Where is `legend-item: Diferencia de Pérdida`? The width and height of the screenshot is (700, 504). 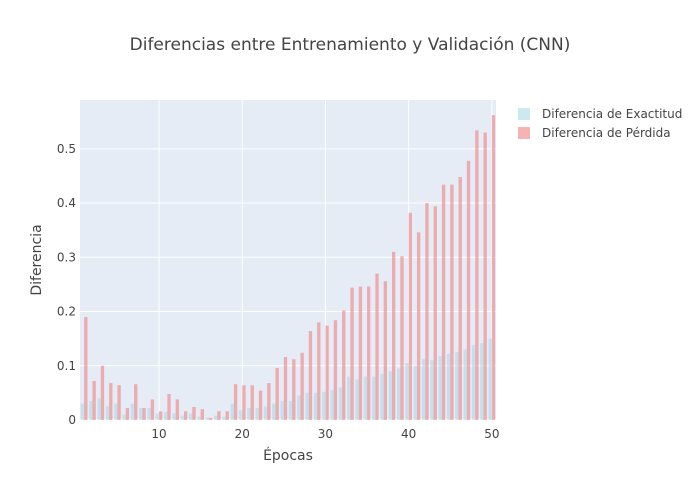 legend-item: Diferencia de Pérdida is located at coordinates (594, 133).